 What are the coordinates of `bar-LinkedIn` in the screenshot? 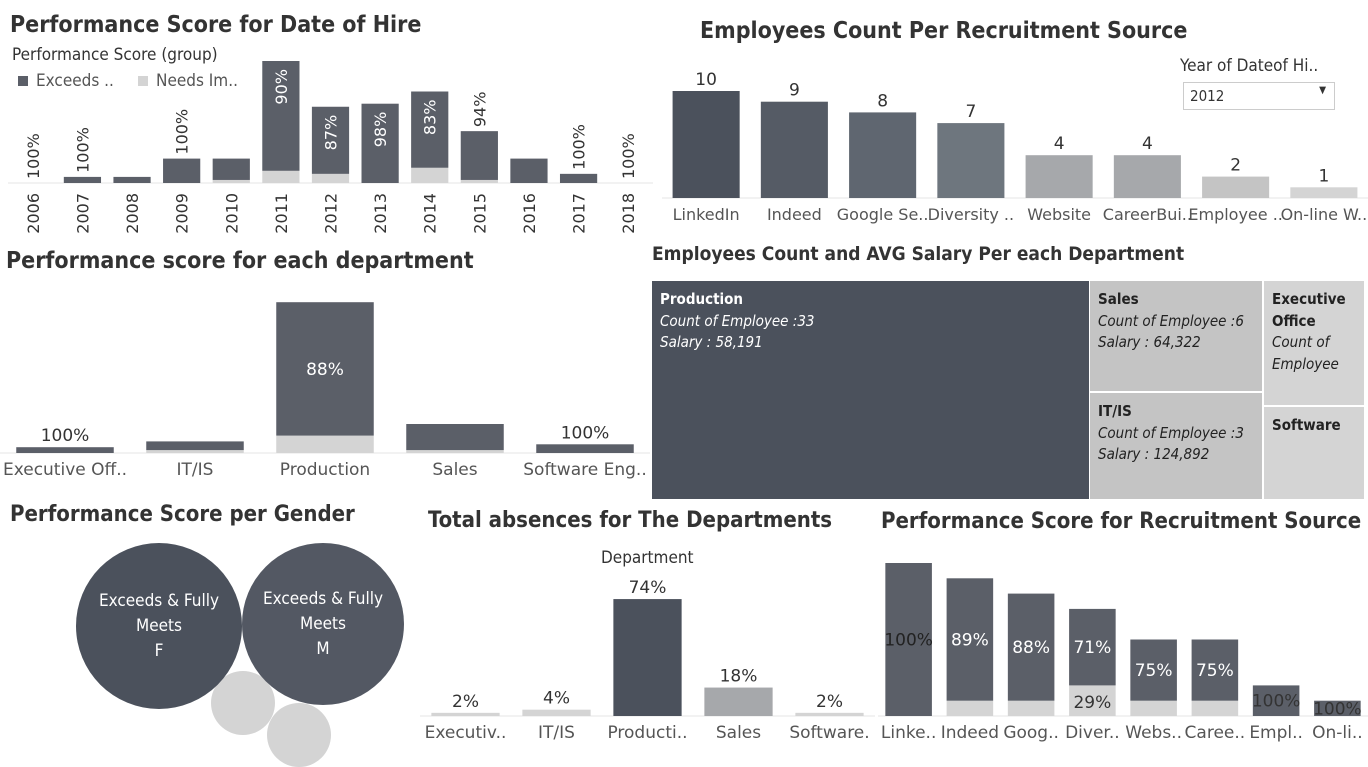 It's located at (706, 144).